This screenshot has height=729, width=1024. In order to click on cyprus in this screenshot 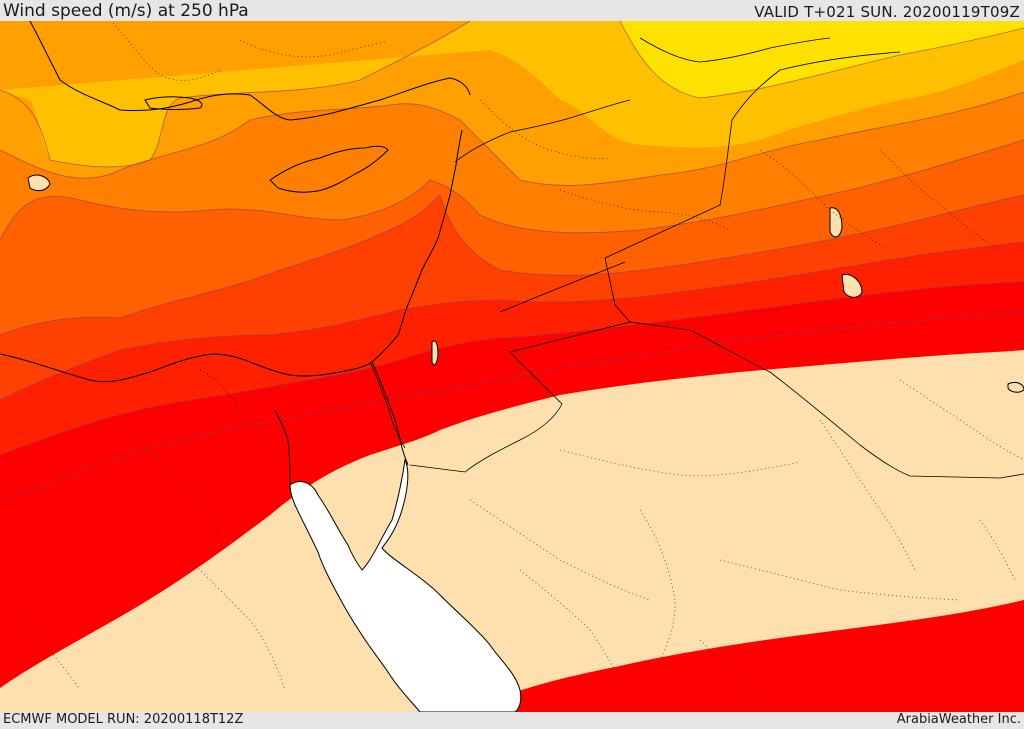, I will do `click(329, 169)`.